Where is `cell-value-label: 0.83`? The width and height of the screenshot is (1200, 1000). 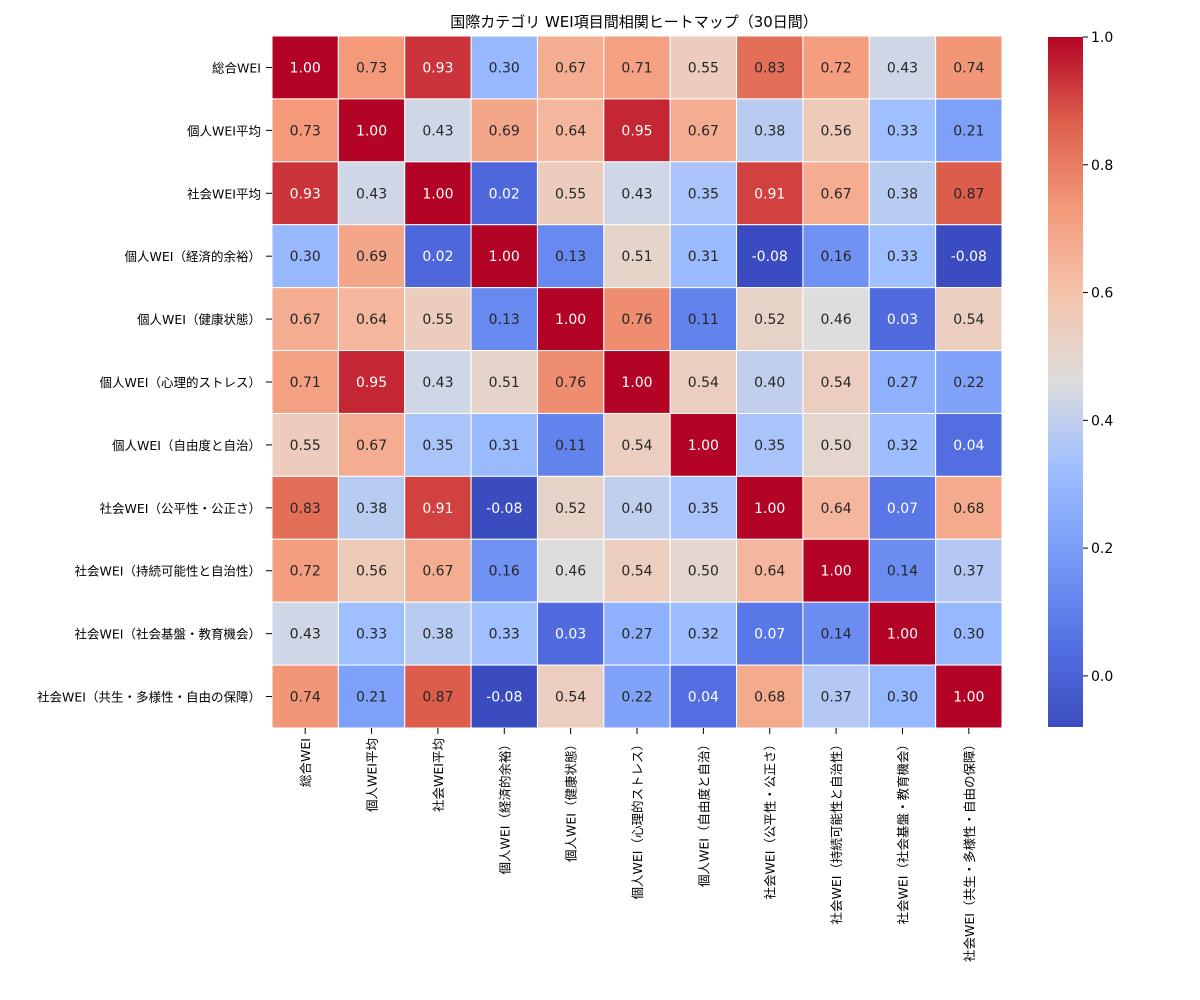
cell-value-label: 0.83 is located at coordinates (769, 68).